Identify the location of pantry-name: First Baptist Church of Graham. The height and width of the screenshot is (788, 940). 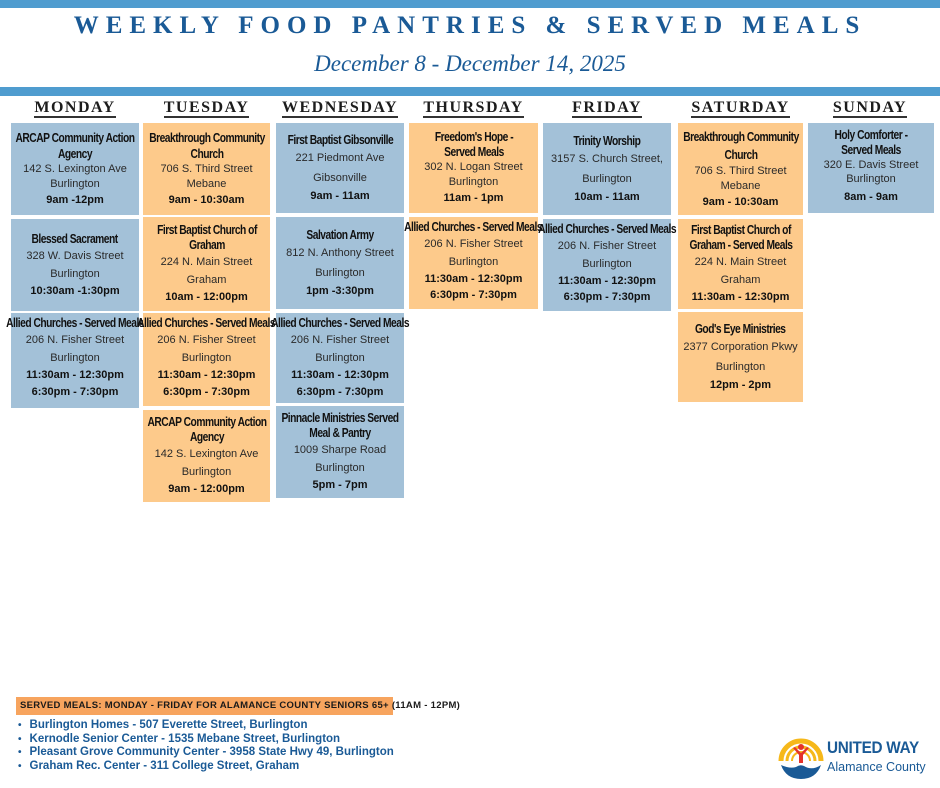
(206, 237).